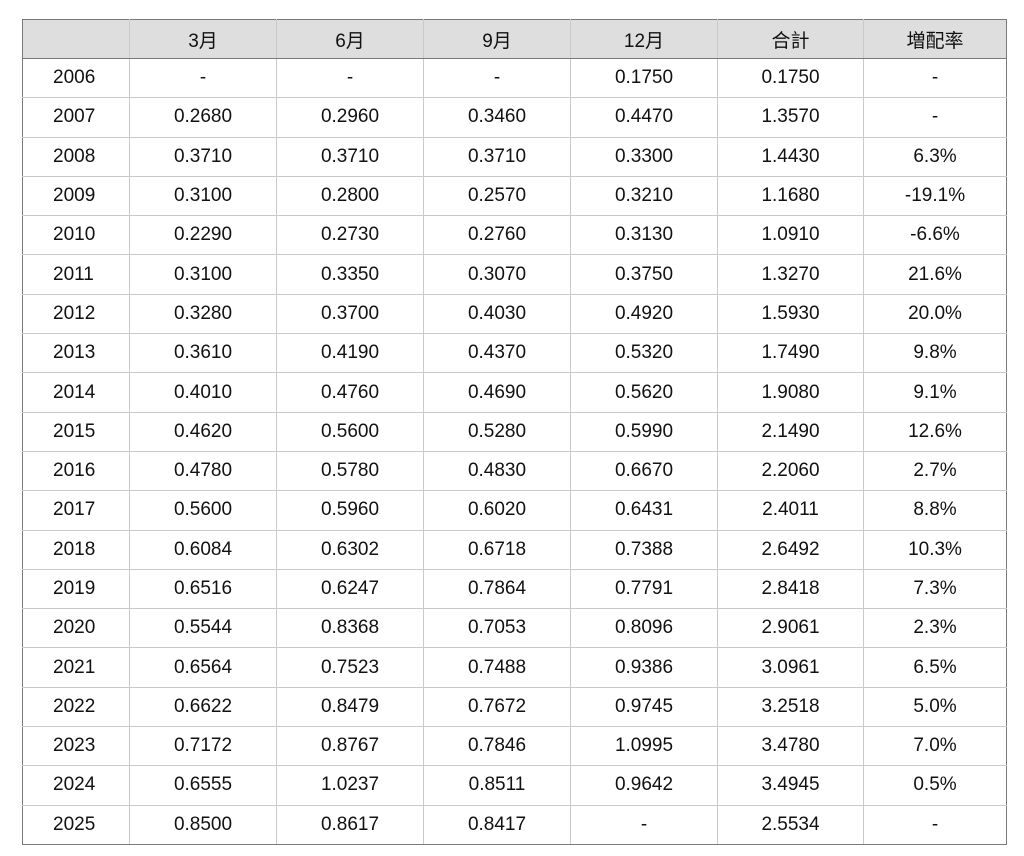 The width and height of the screenshot is (1024, 856). I want to click on june-cell: 1.0237, so click(350, 785).